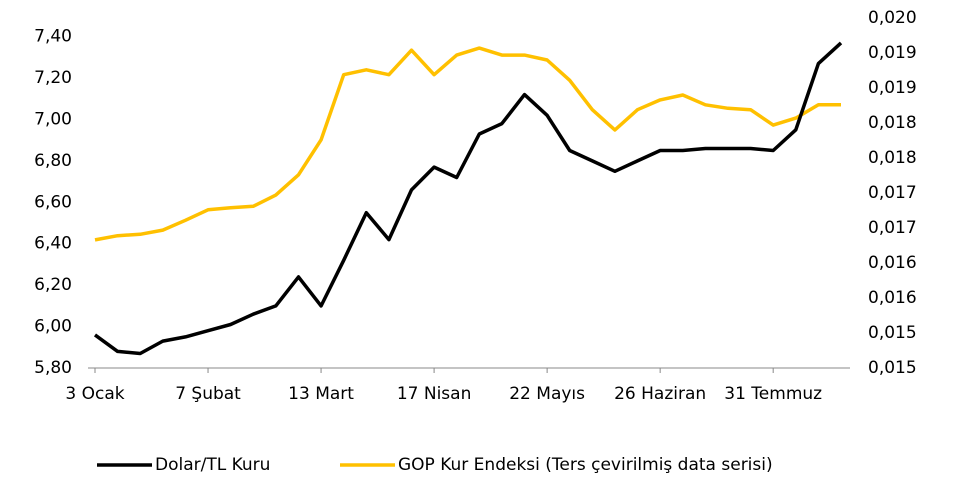  Describe the element at coordinates (53, 244) in the screenshot. I see `y-tick-label: 6,40` at that location.